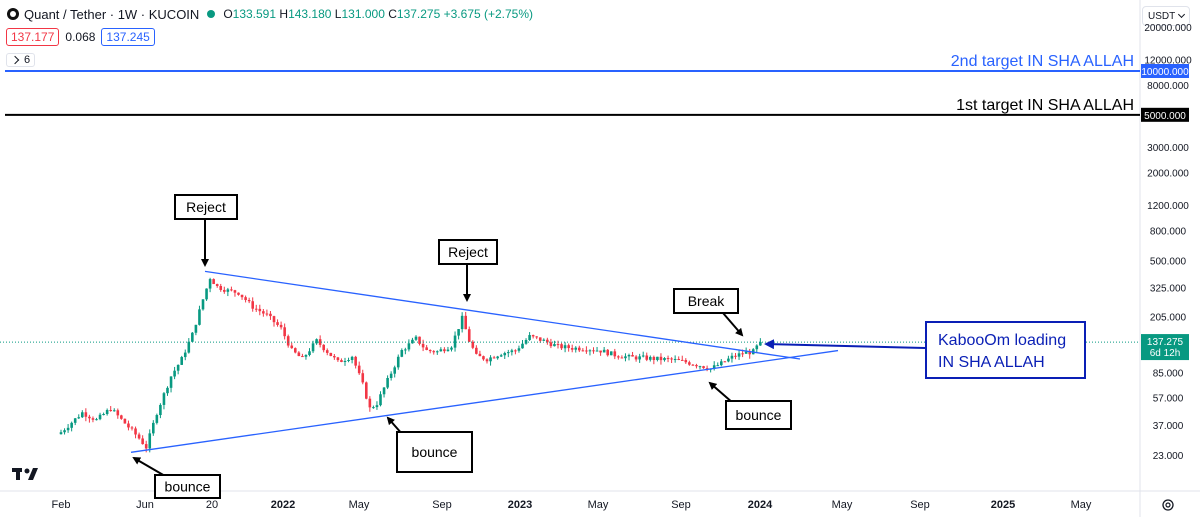 The image size is (1200, 517). I want to click on logo-dot, so click(27, 471).